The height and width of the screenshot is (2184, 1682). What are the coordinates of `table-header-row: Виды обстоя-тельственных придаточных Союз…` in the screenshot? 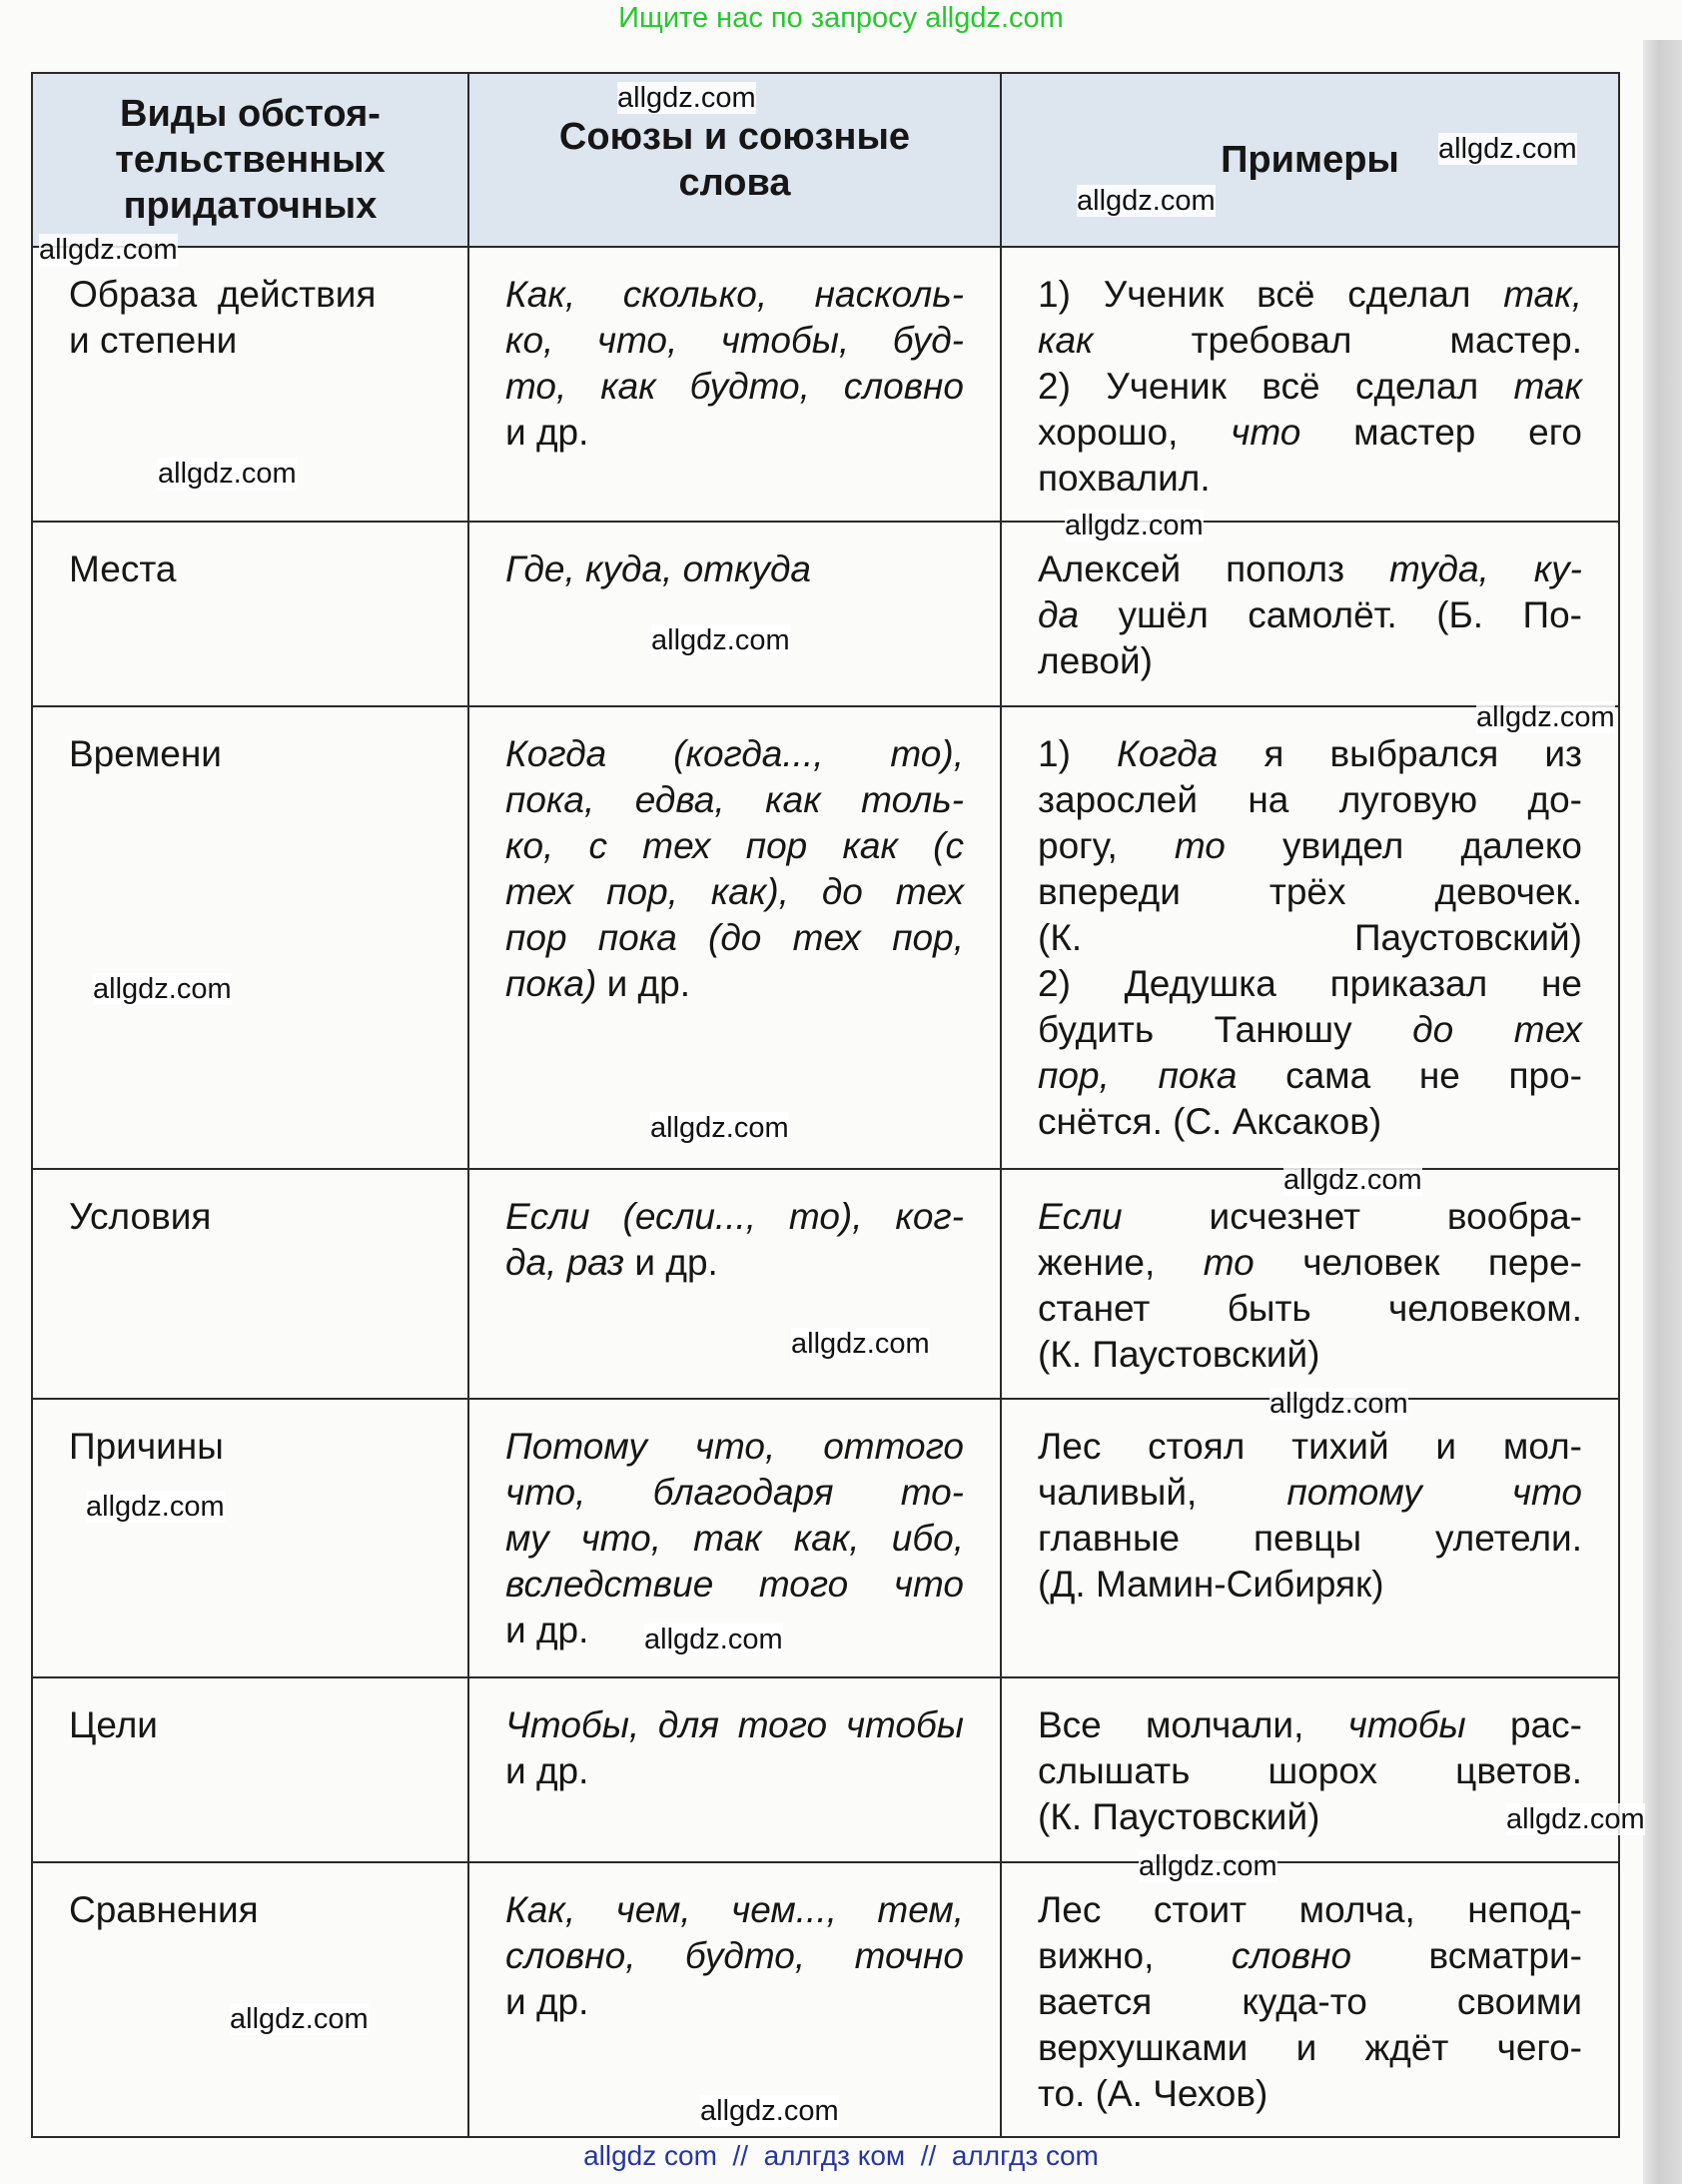 It's located at (825, 160).